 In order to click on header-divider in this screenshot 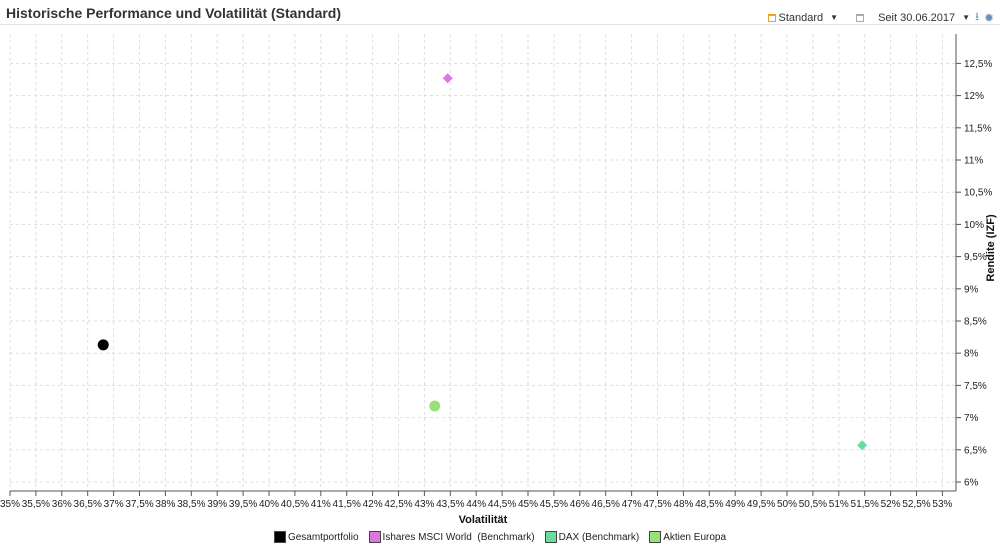, I will do `click(500, 24)`.